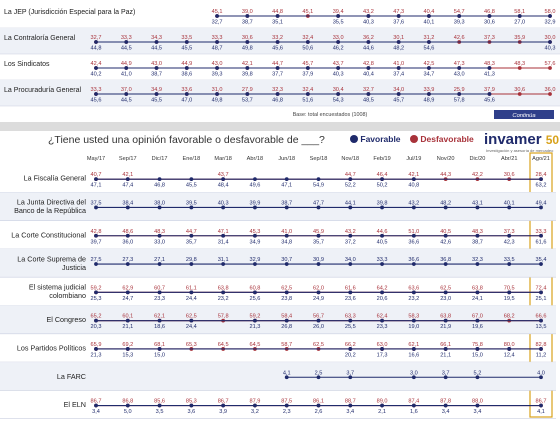 This screenshot has height=424, width=560. What do you see at coordinates (445, 242) in the screenshot?
I see `favorable-series-value-label: 42,6` at bounding box center [445, 242].